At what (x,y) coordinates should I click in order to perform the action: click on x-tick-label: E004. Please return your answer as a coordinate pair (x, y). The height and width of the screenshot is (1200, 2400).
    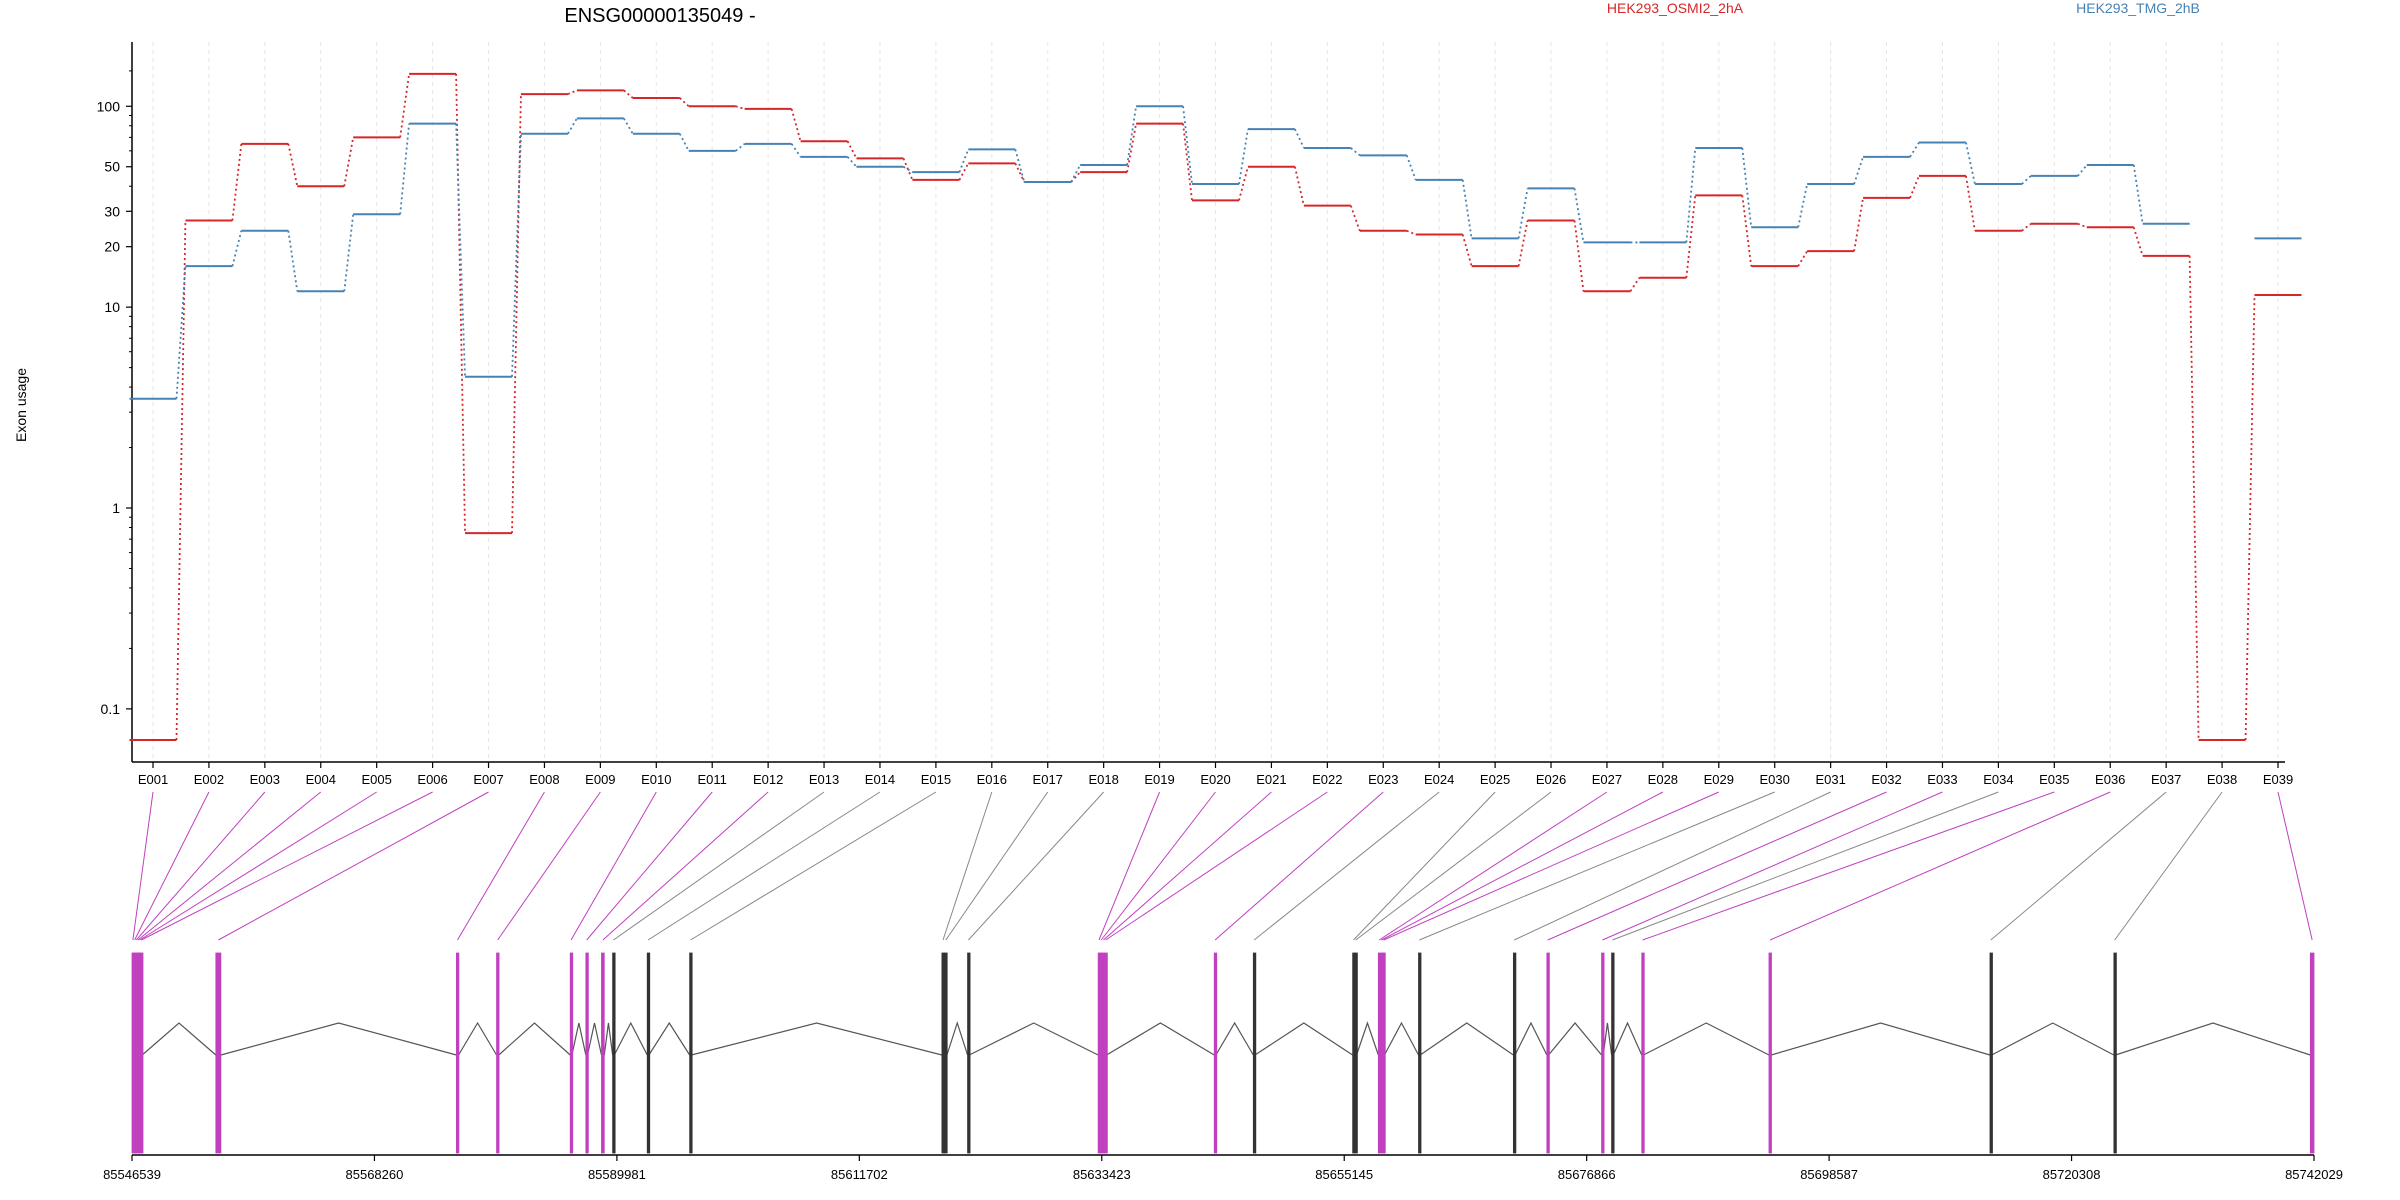
    Looking at the image, I should click on (321, 779).